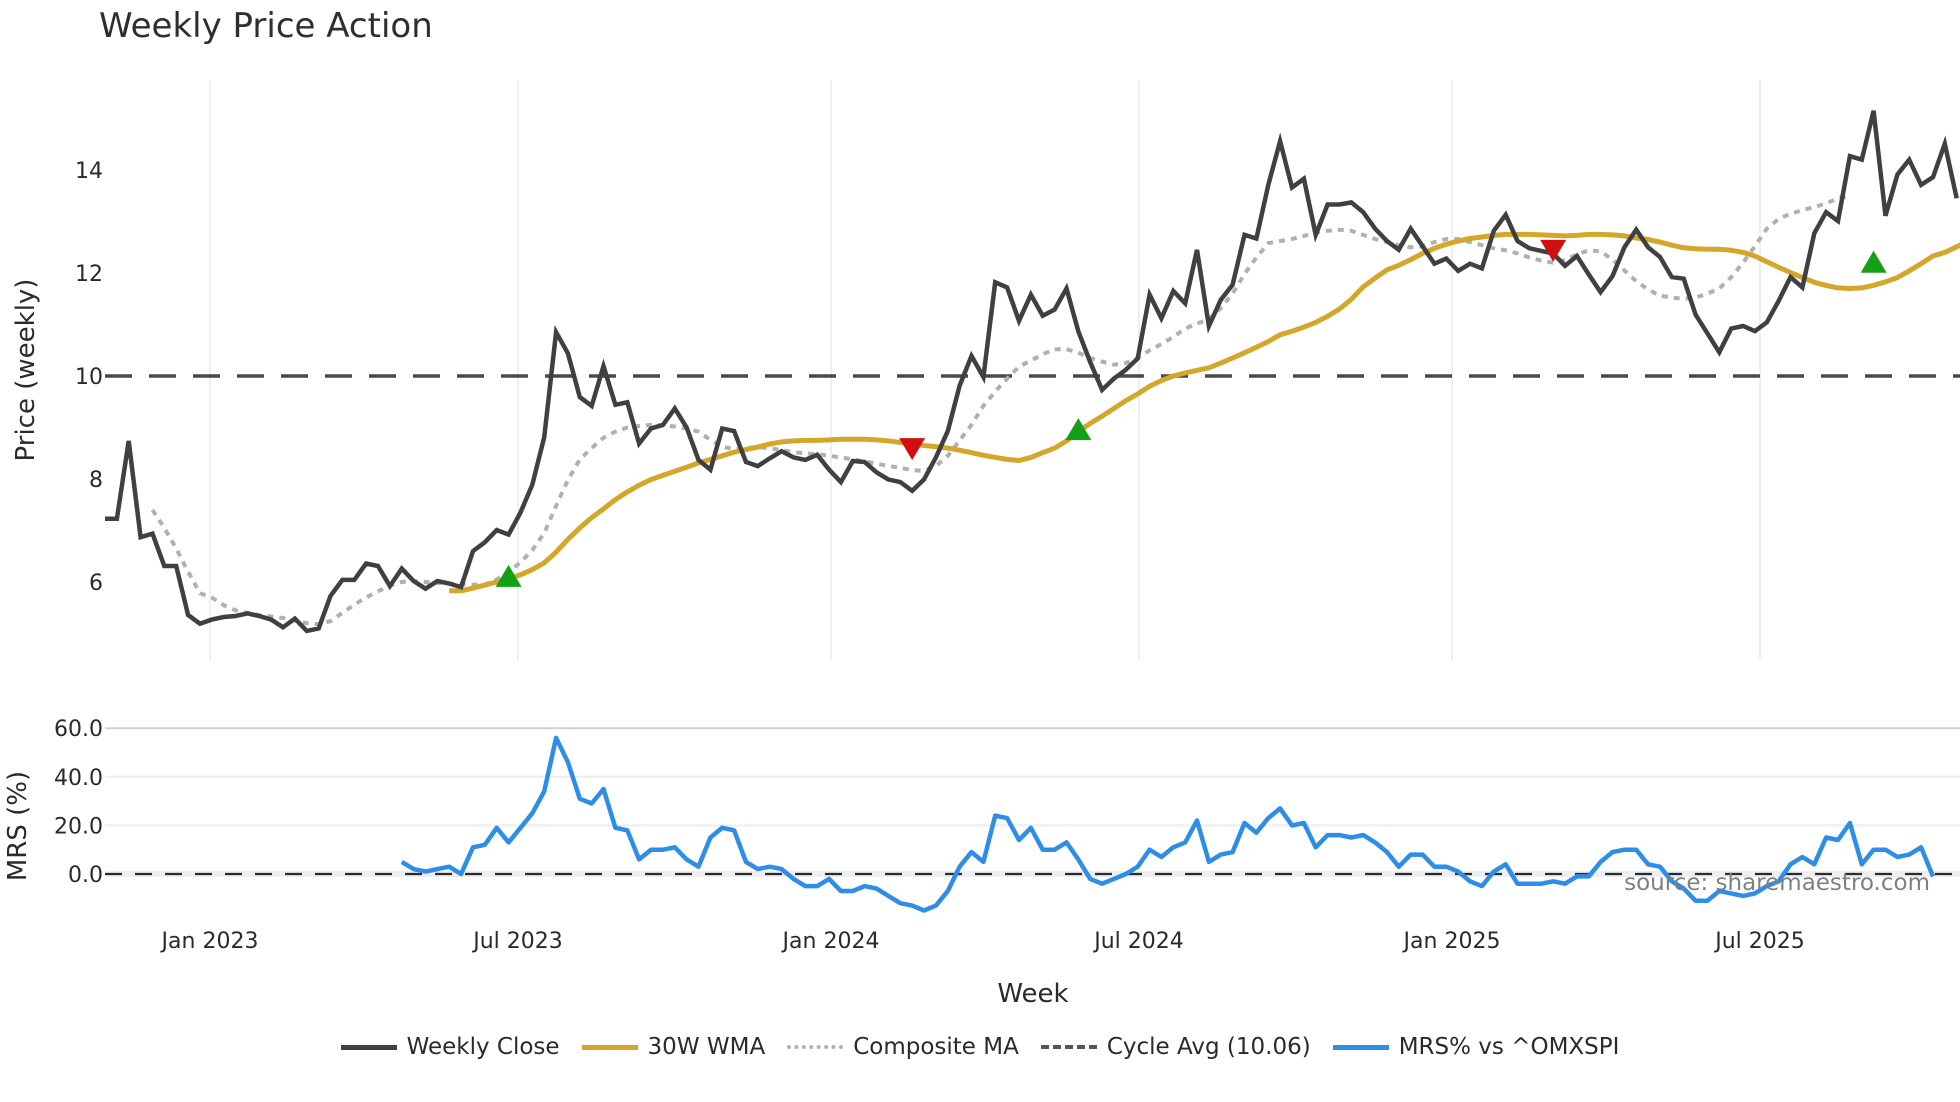  Describe the element at coordinates (1451, 941) in the screenshot. I see `x-tick-label: Jan 2025` at that location.